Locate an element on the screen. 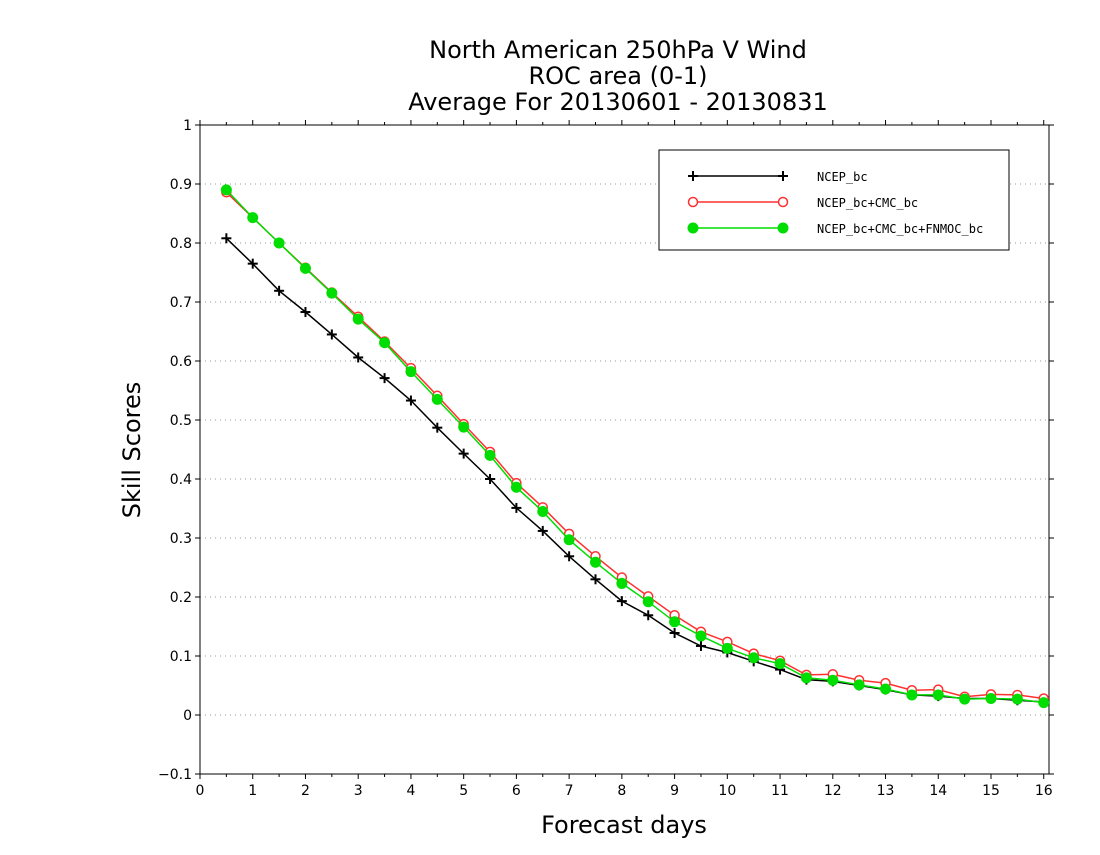 The width and height of the screenshot is (1100, 855). x-tick-label: 15 is located at coordinates (991, 791).